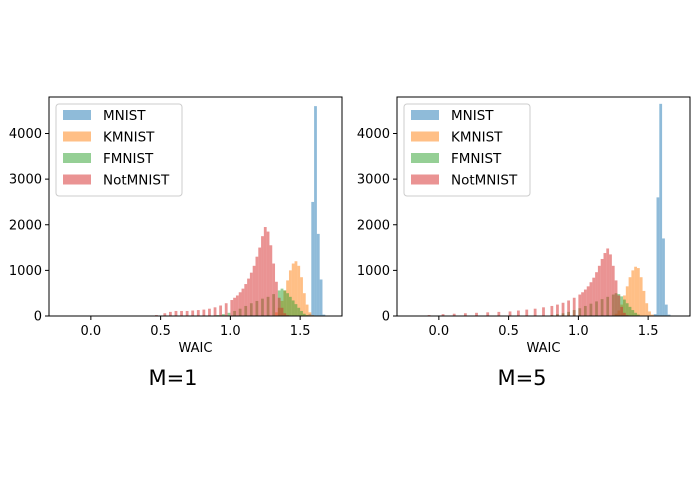 This screenshot has width=695, height=494. What do you see at coordinates (528, 282) in the screenshot?
I see `series-notmnist` at bounding box center [528, 282].